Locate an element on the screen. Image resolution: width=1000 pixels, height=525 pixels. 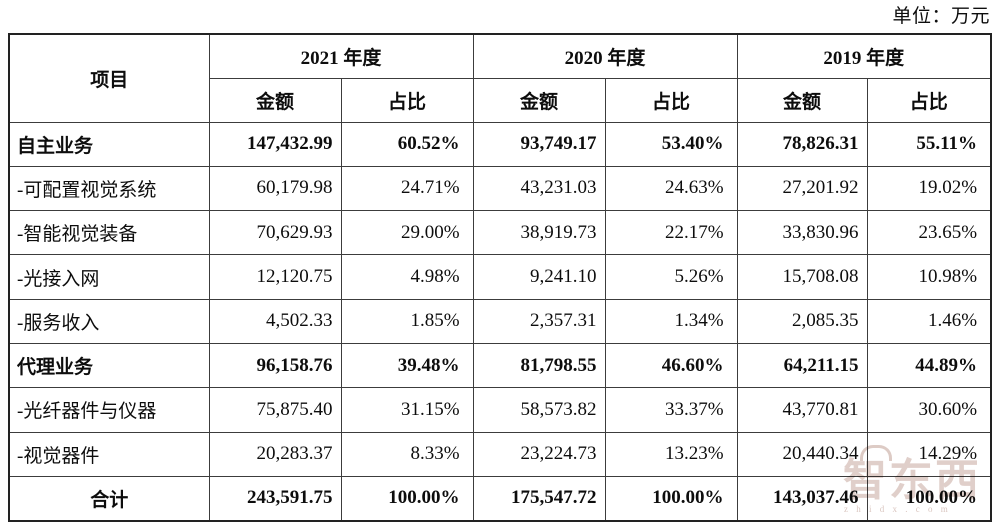
header-row-subcols: 金额 占比 金额 占比 金额 占比 is located at coordinates (500, 100).